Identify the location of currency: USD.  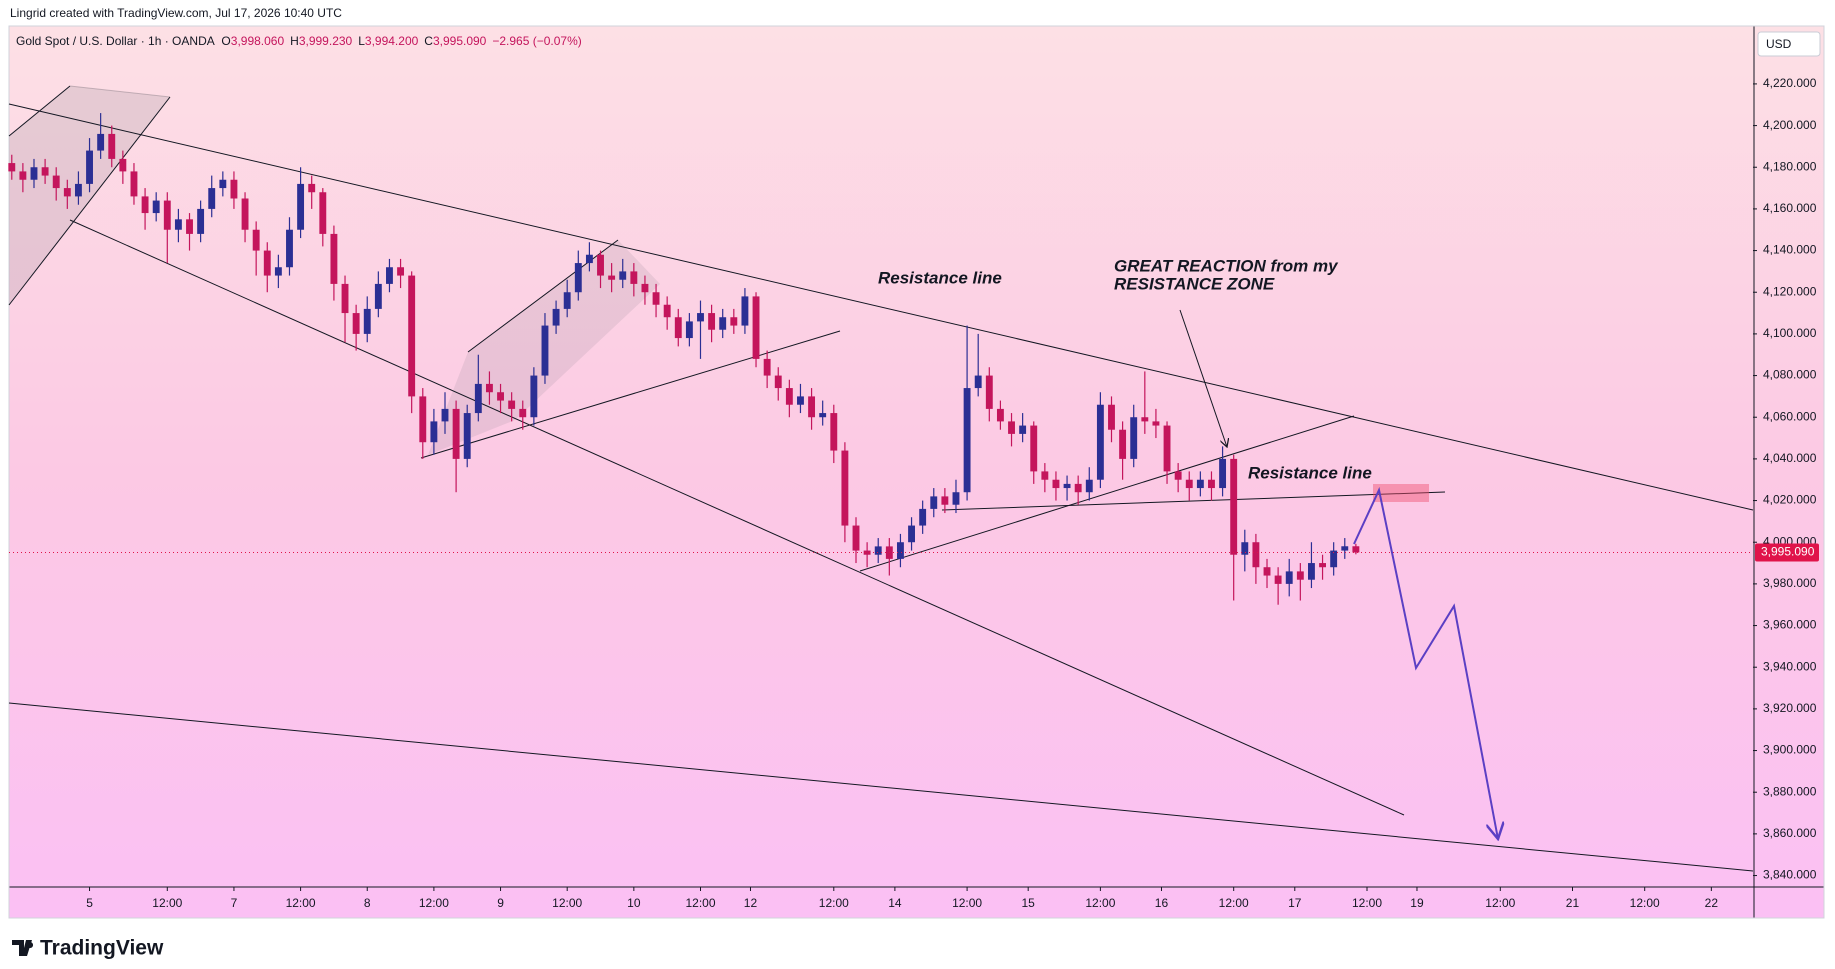
(1779, 44).